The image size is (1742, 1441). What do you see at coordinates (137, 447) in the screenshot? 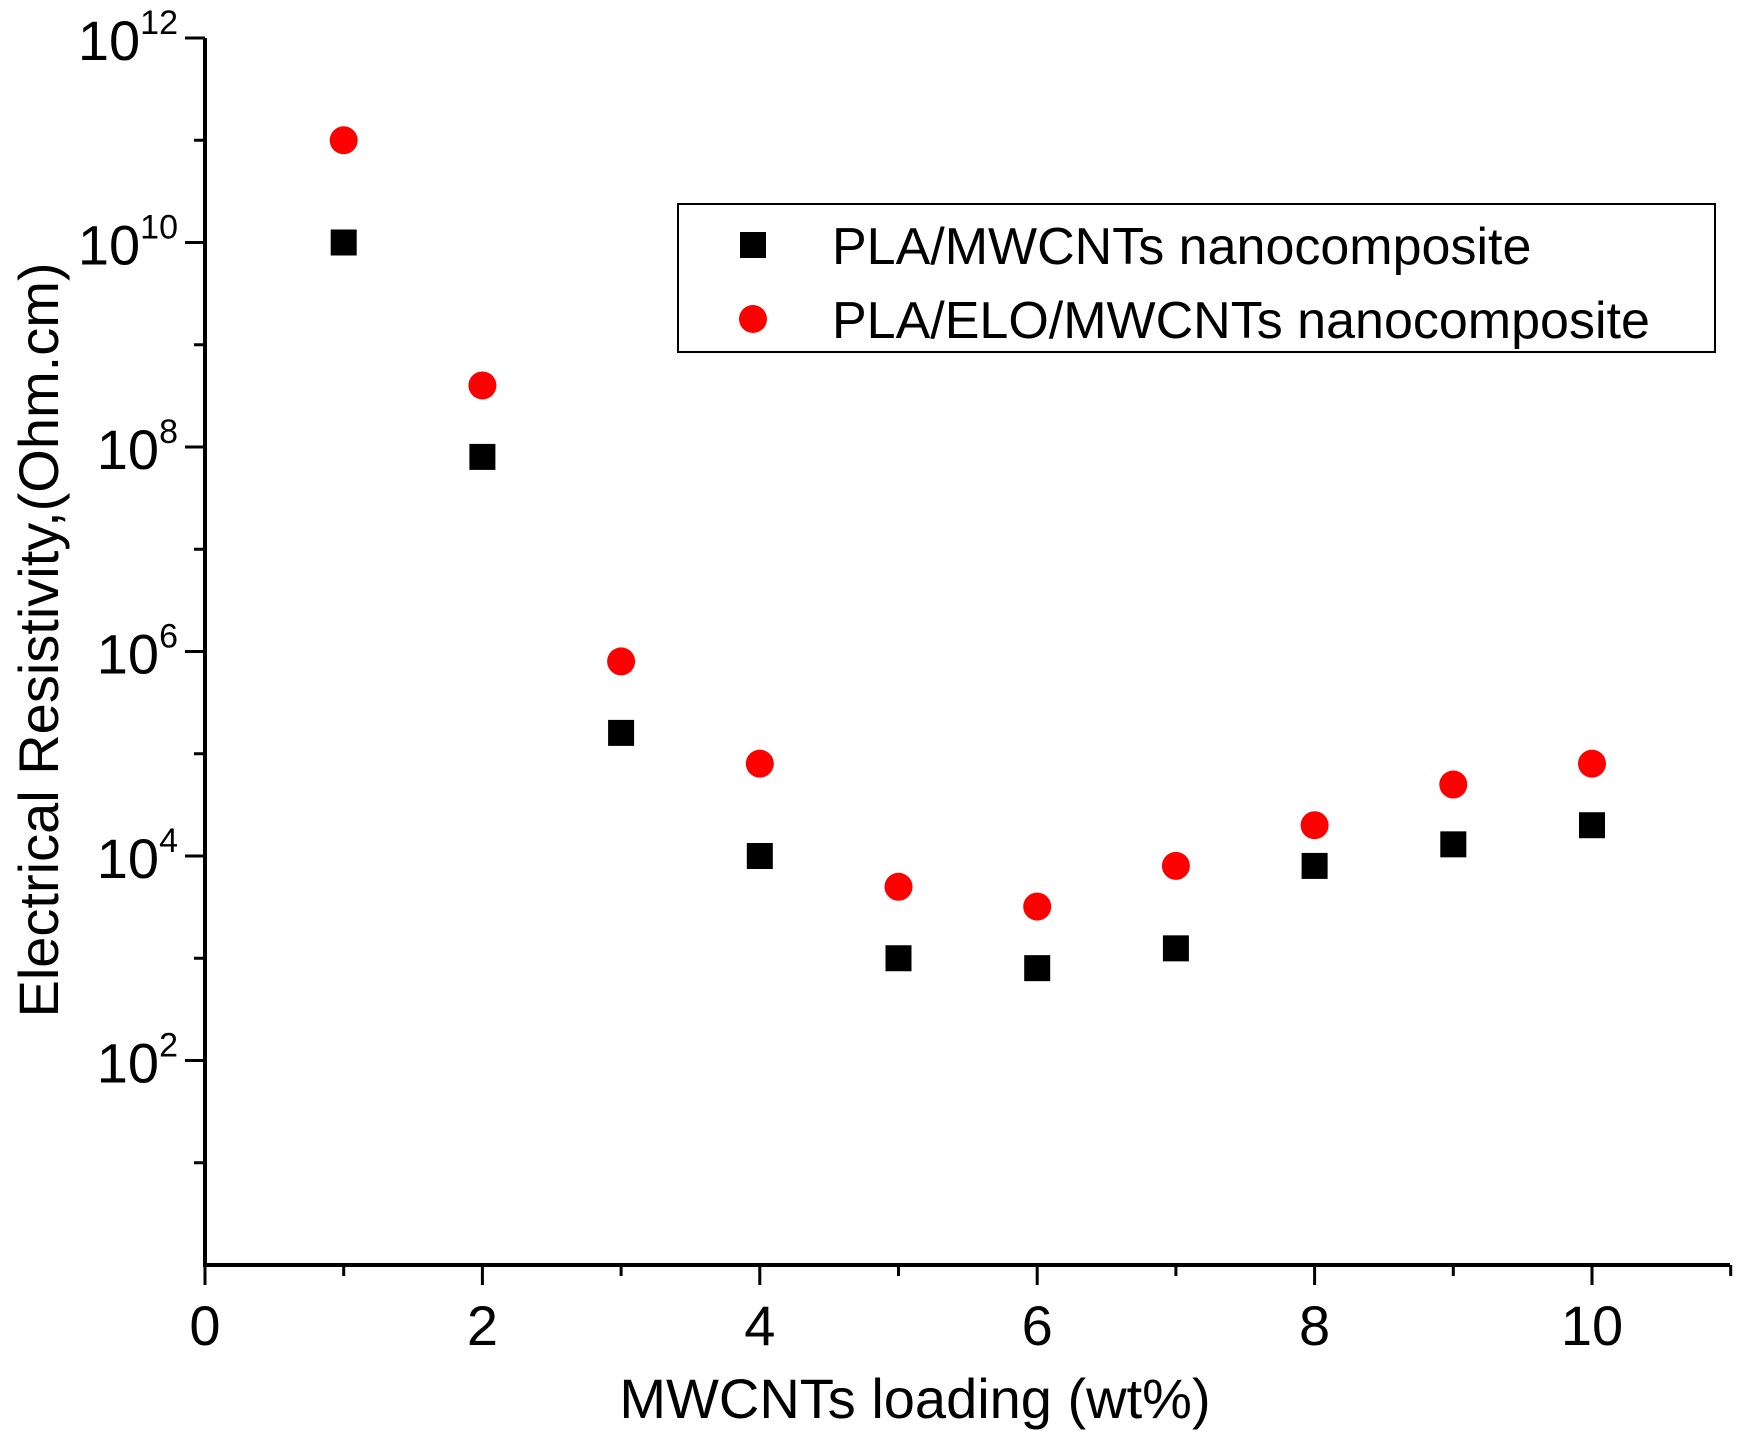
I see `y-tick-label: 10⁸` at bounding box center [137, 447].